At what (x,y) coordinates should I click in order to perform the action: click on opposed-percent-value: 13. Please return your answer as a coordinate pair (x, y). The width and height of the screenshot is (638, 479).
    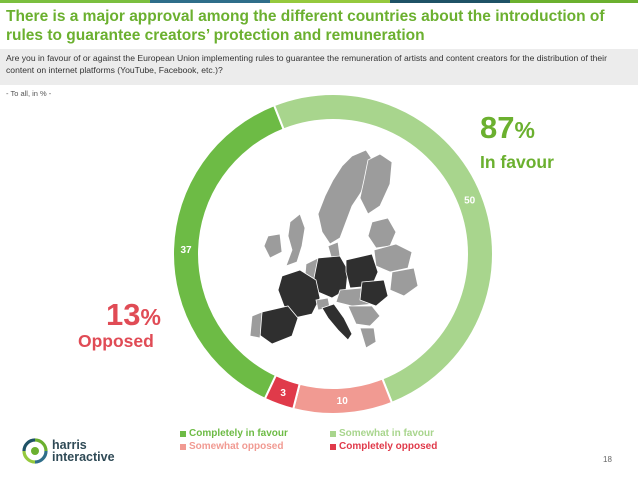
    Looking at the image, I should click on (123, 314).